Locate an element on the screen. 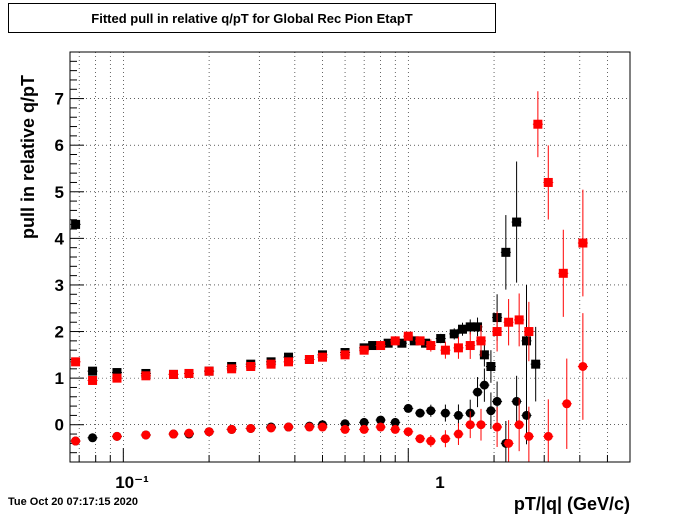  y-tick-label: 1 is located at coordinates (59, 378).